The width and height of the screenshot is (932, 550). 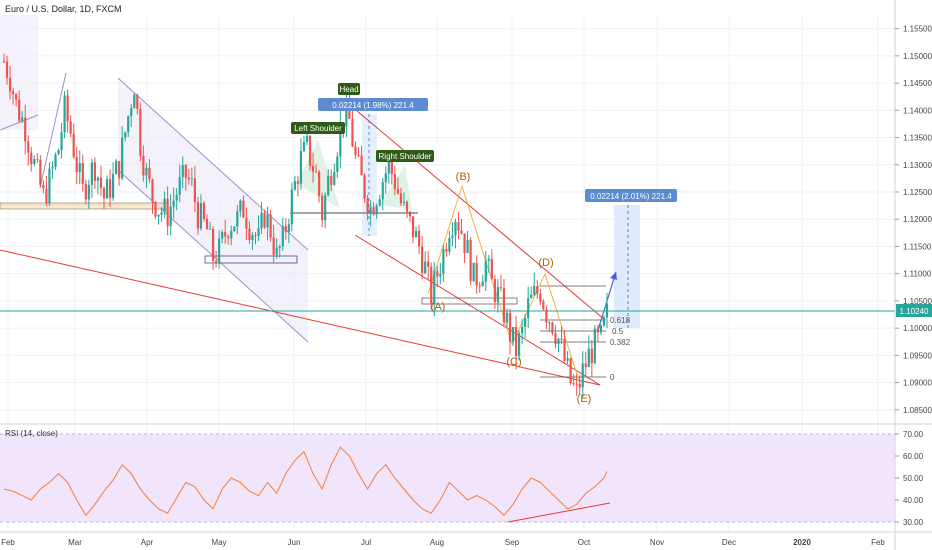 I want to click on descending-channel-fill, so click(x=213, y=210).